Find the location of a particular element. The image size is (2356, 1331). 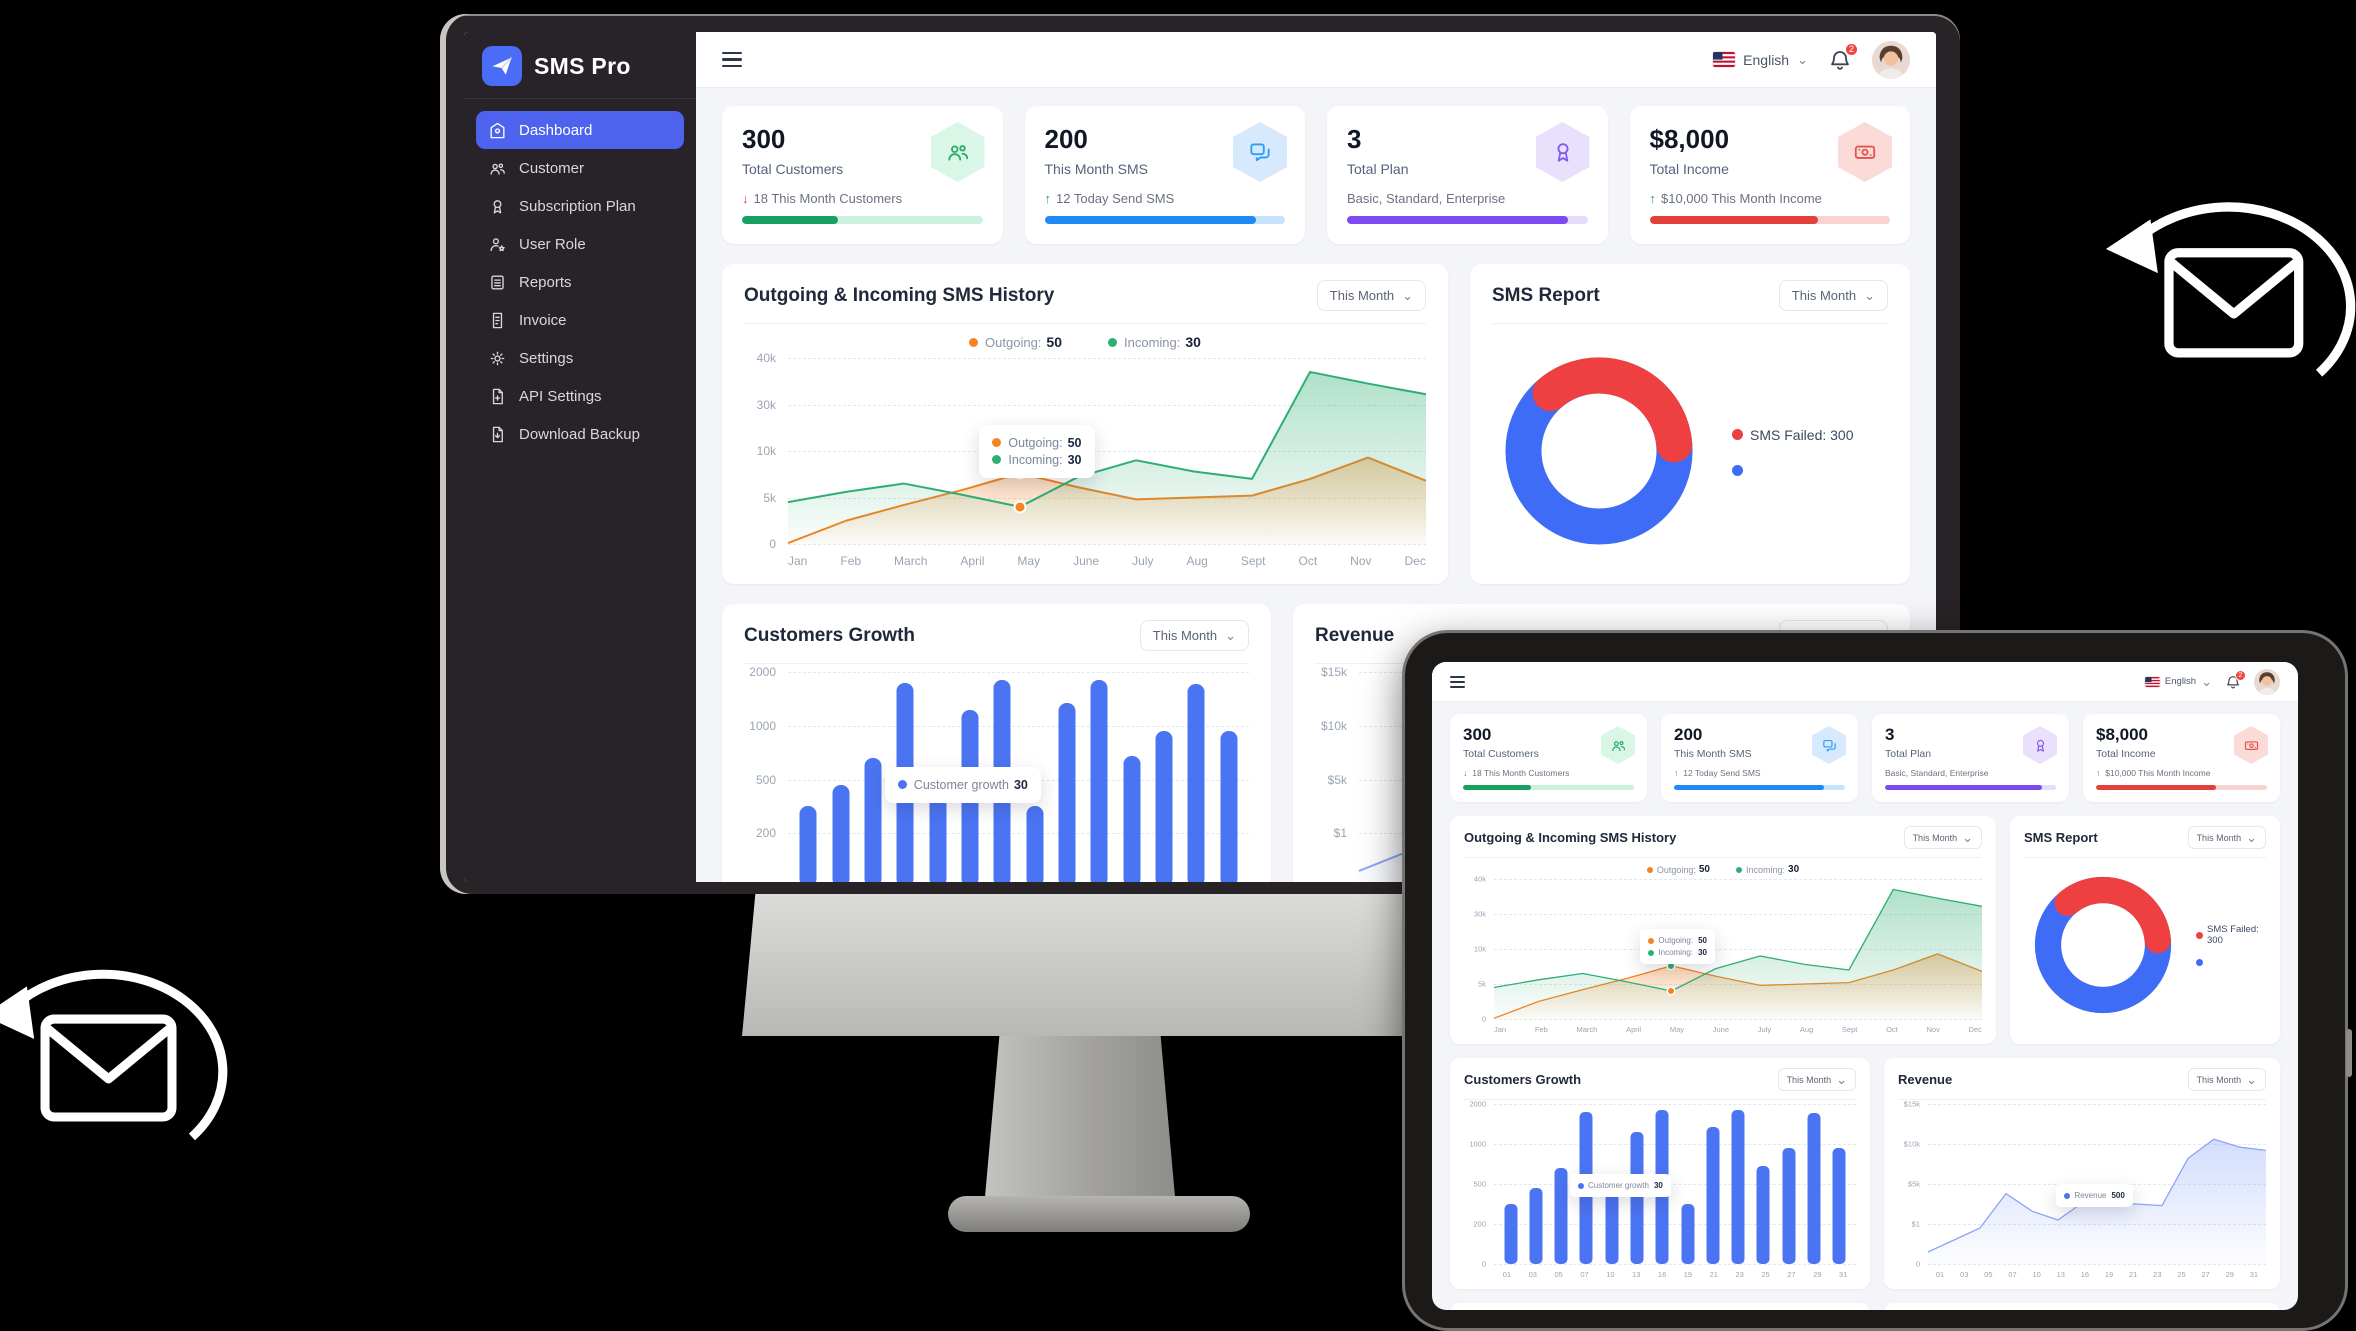

home-icon is located at coordinates (497, 130).